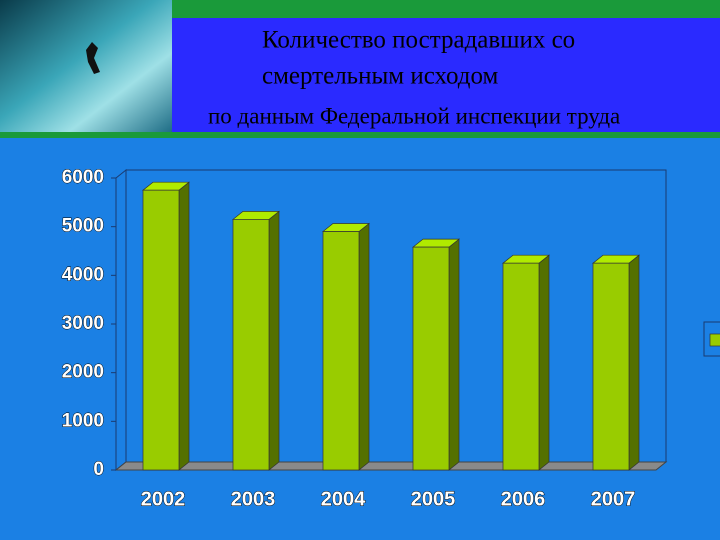 The height and width of the screenshot is (540, 720). Describe the element at coordinates (83, 274) in the screenshot. I see `y-tick-label: 4000` at that location.